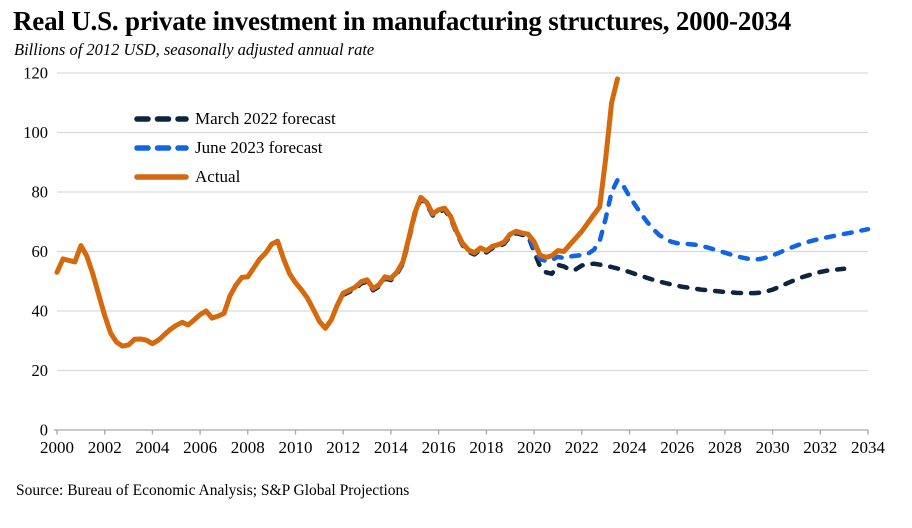 This screenshot has height=528, width=912. I want to click on legend-label: March 2022 forecast, so click(265, 118).